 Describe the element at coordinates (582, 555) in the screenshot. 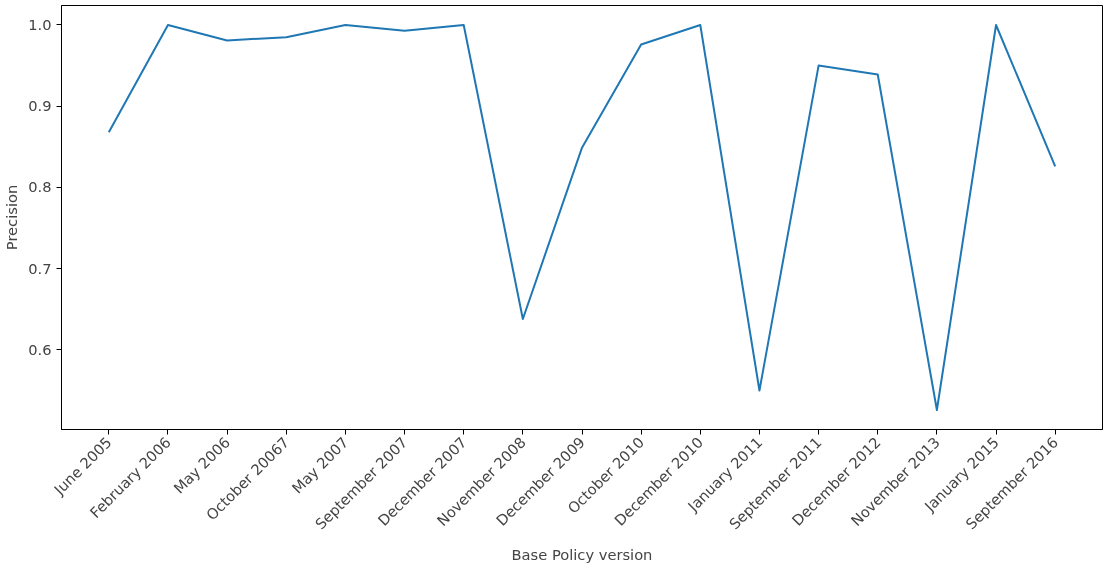

I see `x-axis-title: Base Policy version` at that location.